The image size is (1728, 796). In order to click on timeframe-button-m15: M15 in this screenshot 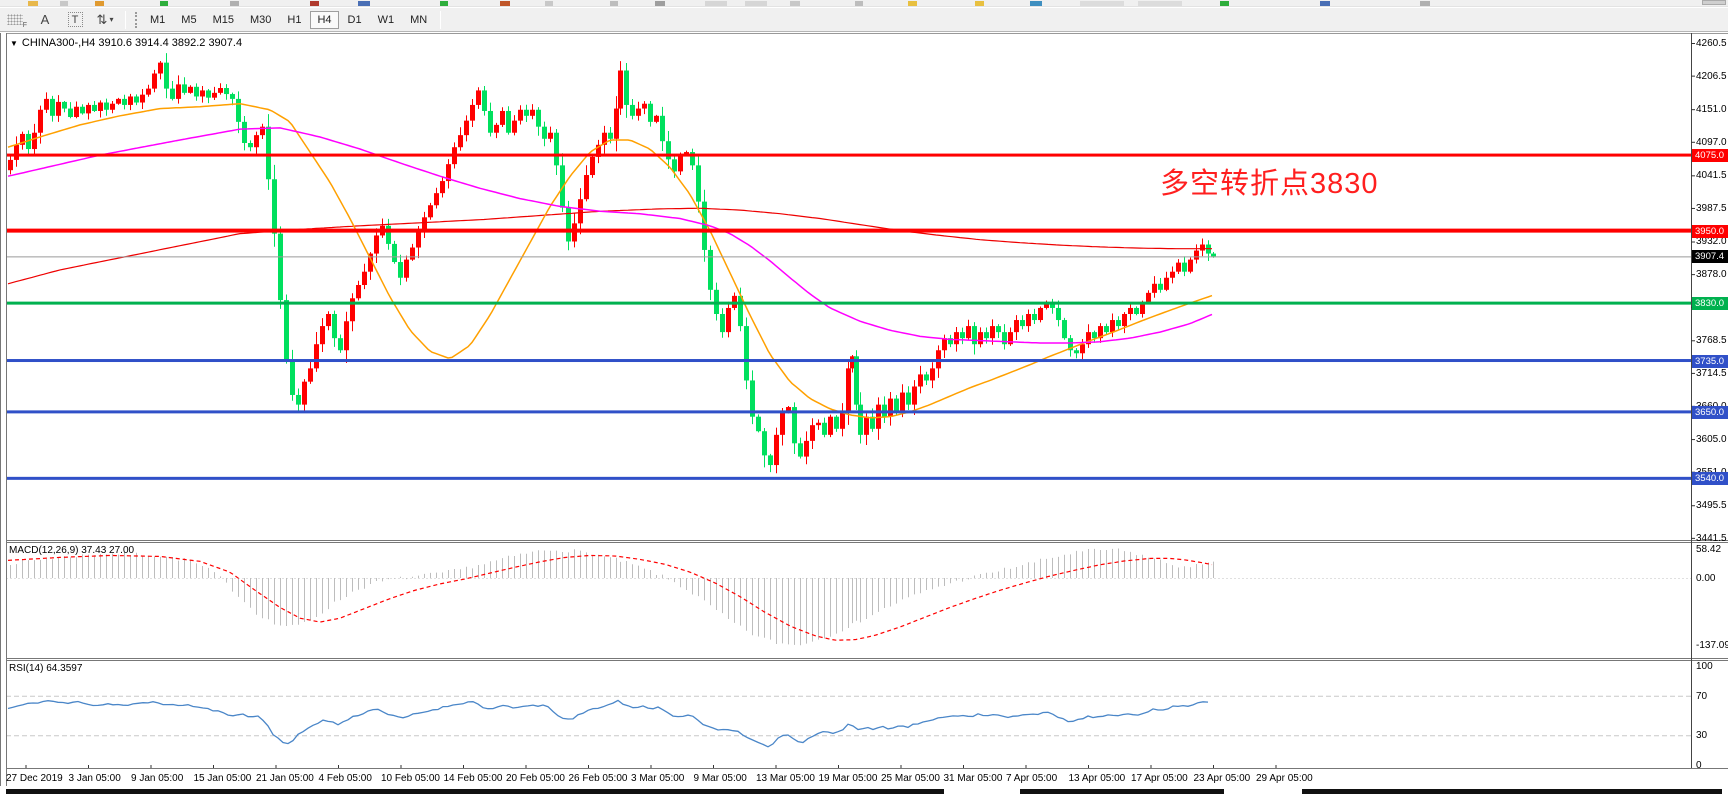, I will do `click(223, 19)`.